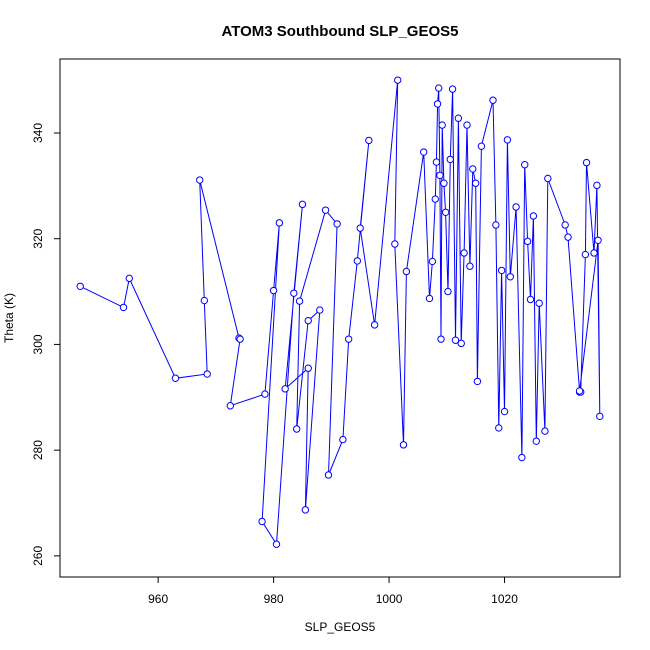 Image resolution: width=650 pixels, height=650 pixels. I want to click on x-axis: 960 980 1000 1020, so click(333, 591).